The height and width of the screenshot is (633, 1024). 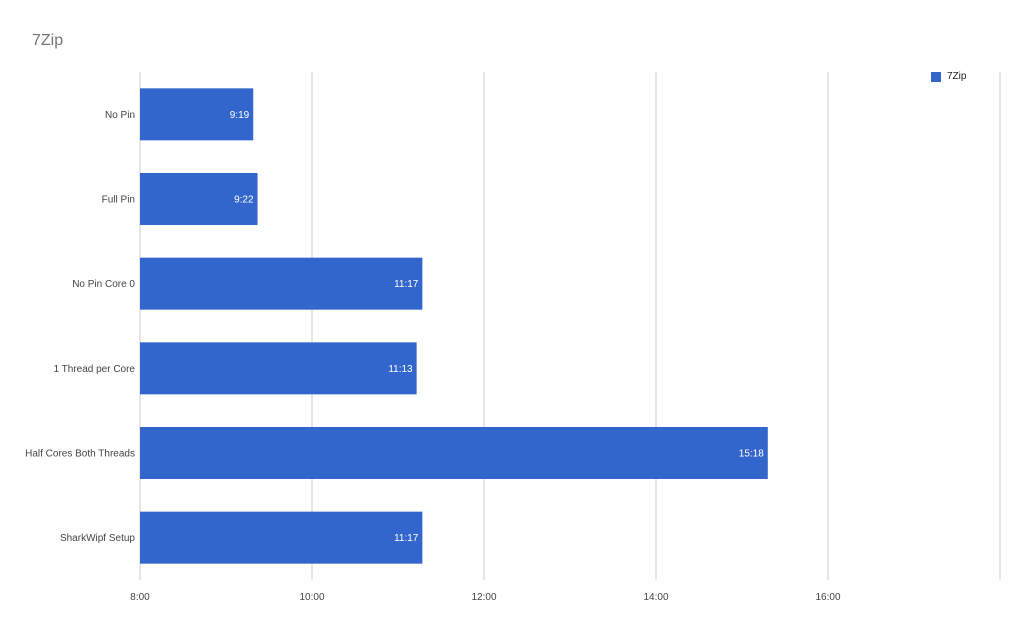 What do you see at coordinates (97, 538) in the screenshot?
I see `category-label: SharkWipf Setup` at bounding box center [97, 538].